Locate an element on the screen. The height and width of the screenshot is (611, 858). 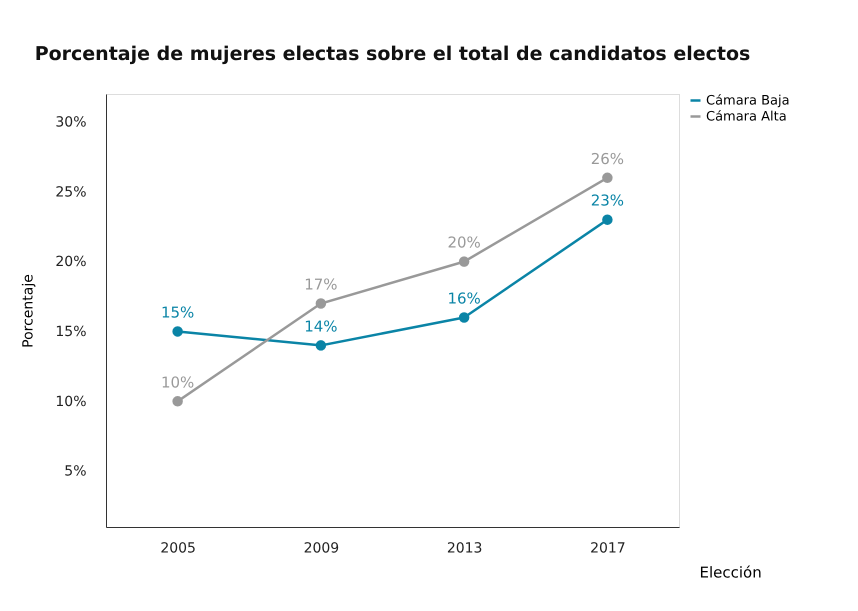
y-tick-label: 30% is located at coordinates (70, 122).